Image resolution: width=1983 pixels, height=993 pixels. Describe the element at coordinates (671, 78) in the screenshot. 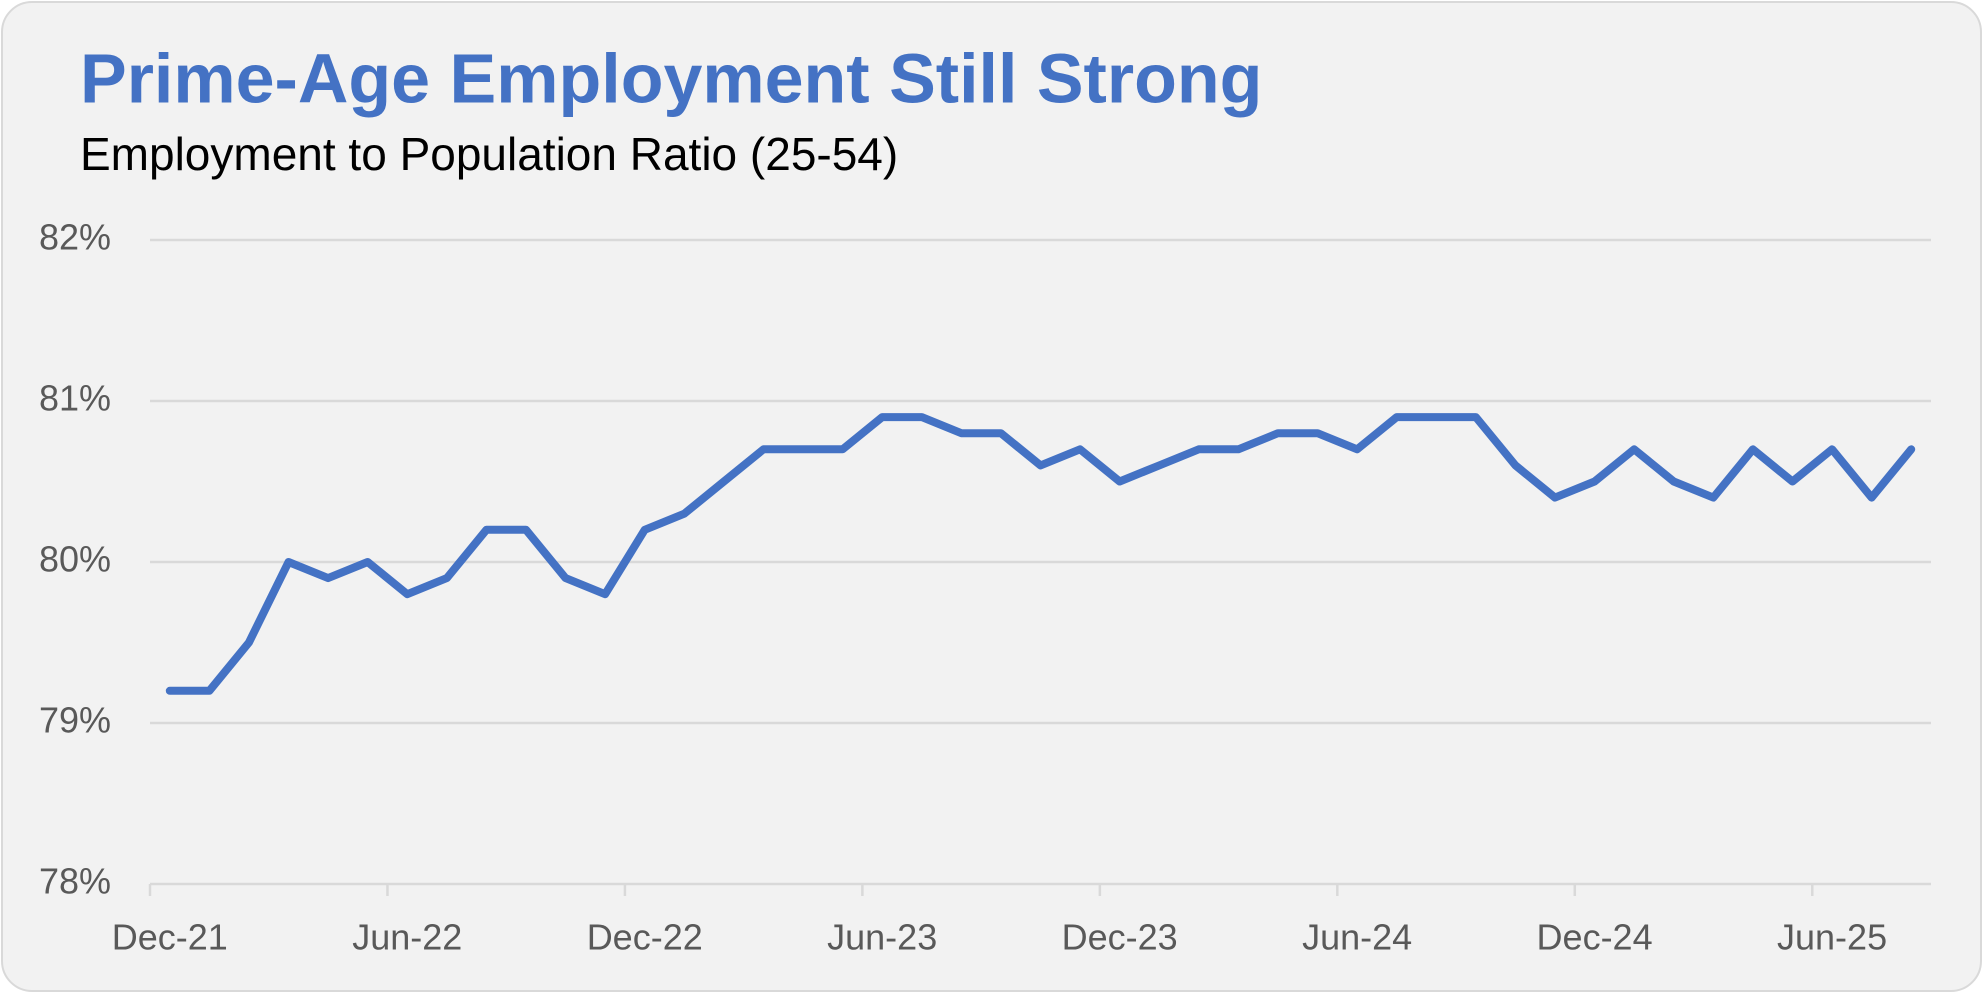

I see `chart-title: Prime-Age Employment Still Strong` at that location.